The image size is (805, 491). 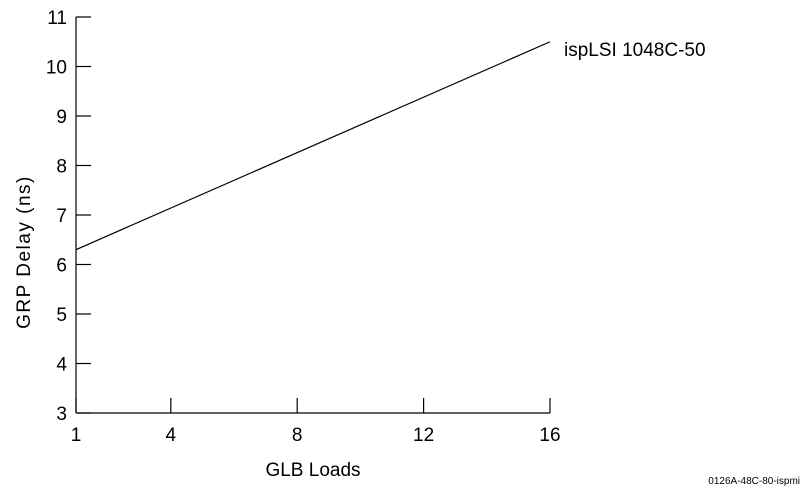 I want to click on x-axis-ticks: 1 4 8 12 16, so click(x=316, y=422).